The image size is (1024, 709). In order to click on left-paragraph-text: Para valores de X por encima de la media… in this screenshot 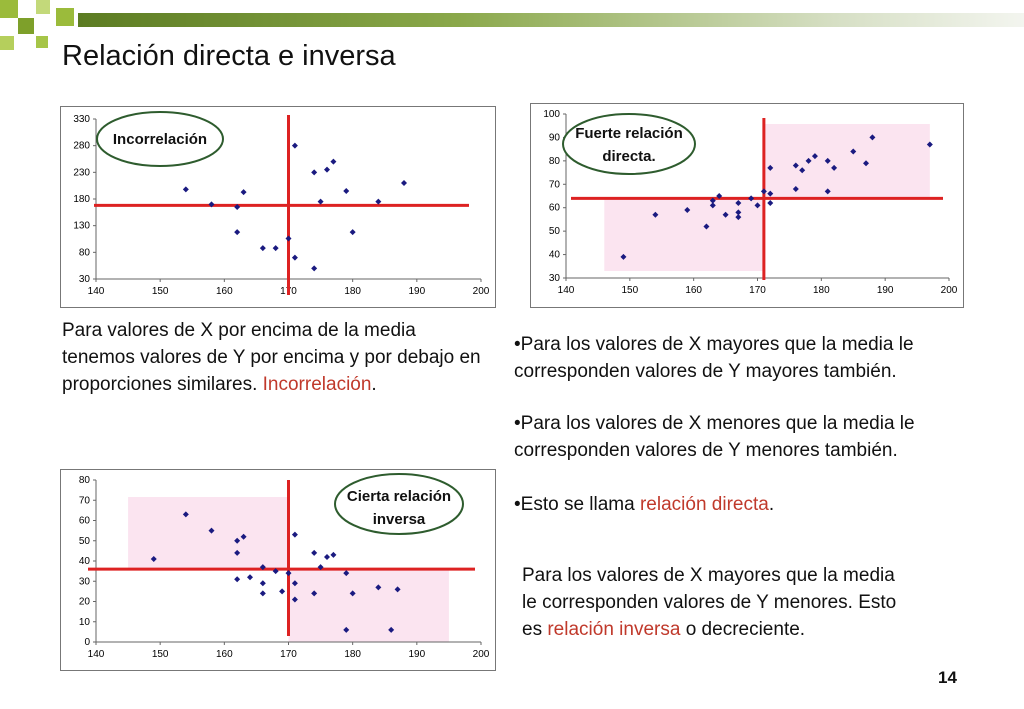, I will do `click(271, 357)`.